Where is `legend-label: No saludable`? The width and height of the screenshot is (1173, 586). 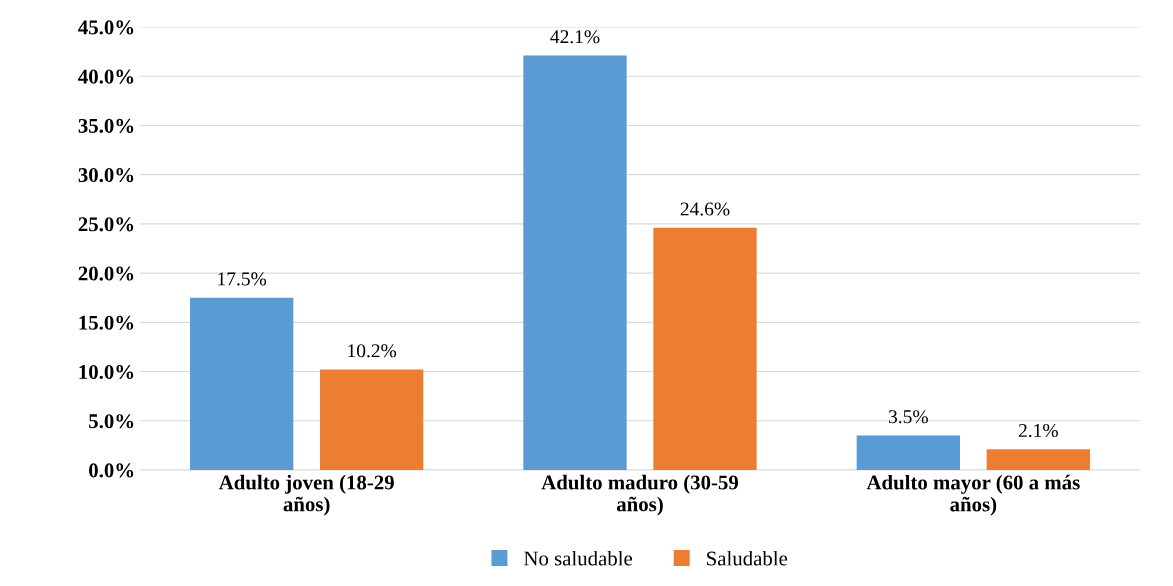 legend-label: No saludable is located at coordinates (578, 558).